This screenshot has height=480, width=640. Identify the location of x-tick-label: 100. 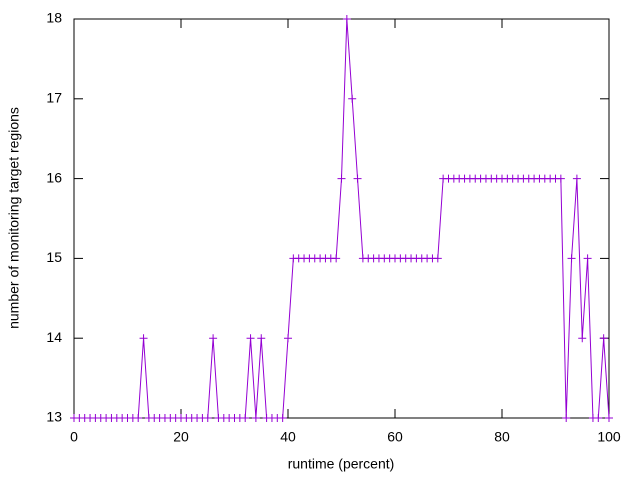
(609, 437).